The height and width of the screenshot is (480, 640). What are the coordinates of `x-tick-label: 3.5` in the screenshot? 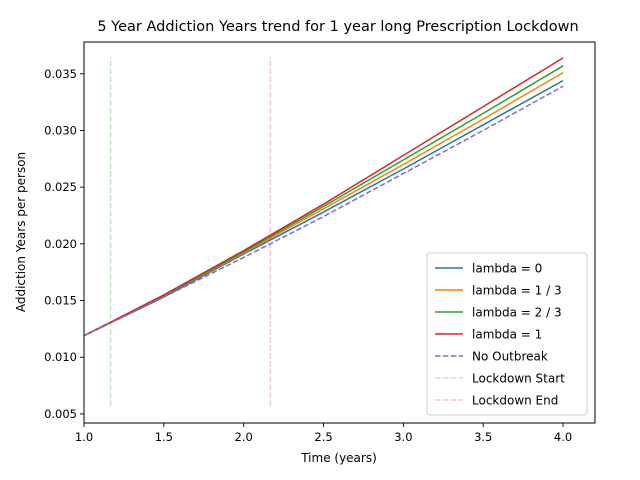 It's located at (483, 437).